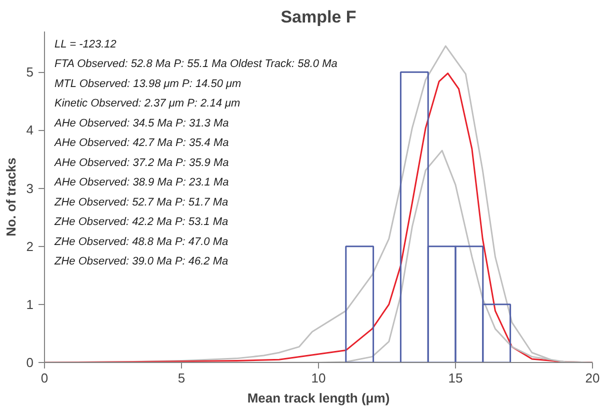 The height and width of the screenshot is (408, 602). I want to click on y-tick-label: 0, so click(30, 362).